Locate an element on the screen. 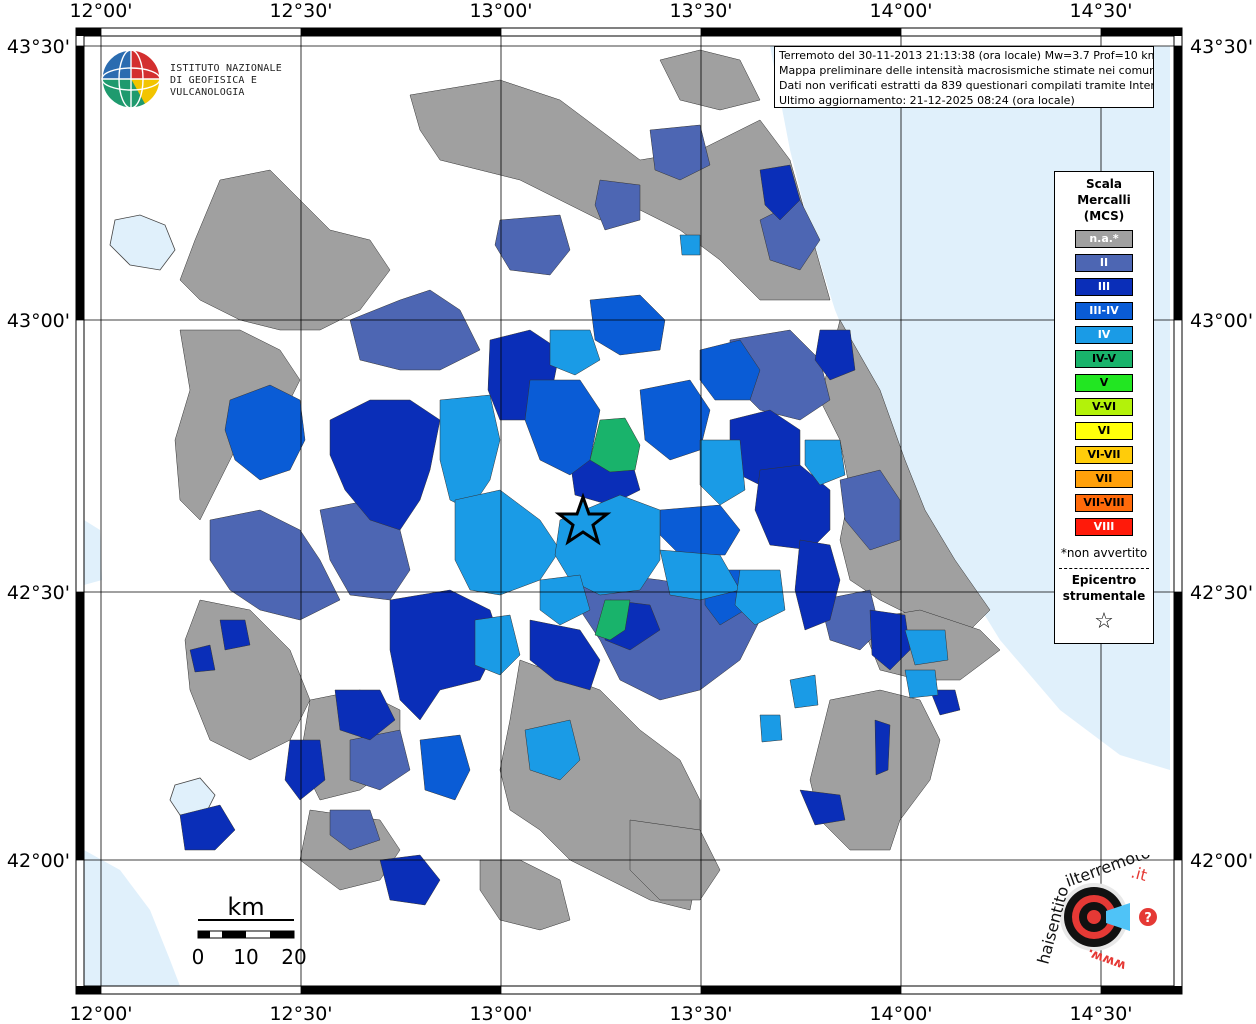 Image resolution: width=1256 pixels, height=1024 pixels. legend-separator is located at coordinates (1104, 568).